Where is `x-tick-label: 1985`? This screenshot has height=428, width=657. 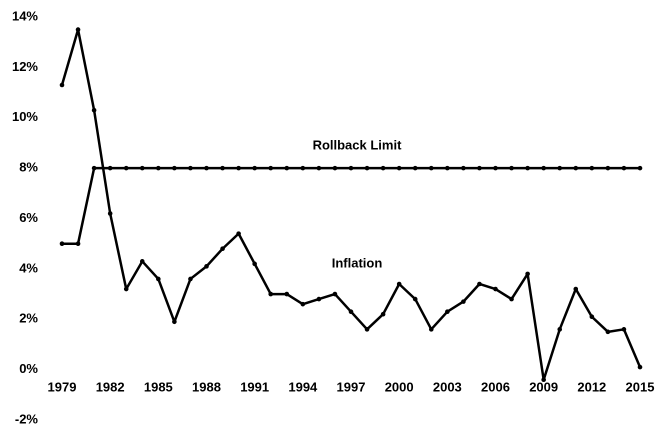 x-tick-label: 1985 is located at coordinates (158, 386).